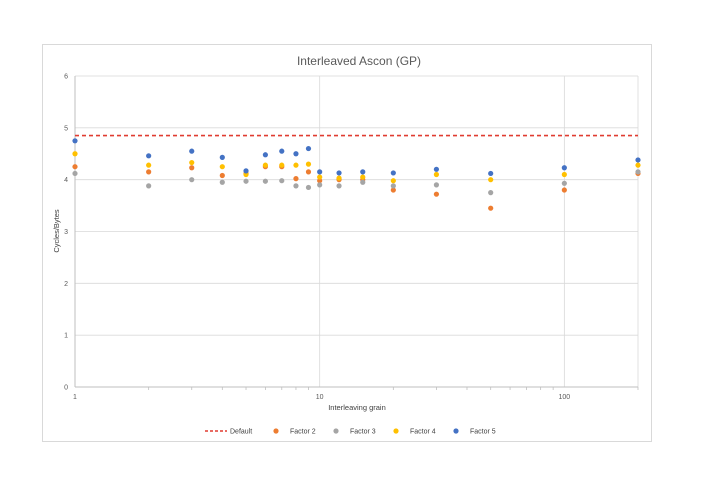 Image resolution: width=702 pixels, height=496 pixels. I want to click on y-tick-label: 5, so click(66, 128).